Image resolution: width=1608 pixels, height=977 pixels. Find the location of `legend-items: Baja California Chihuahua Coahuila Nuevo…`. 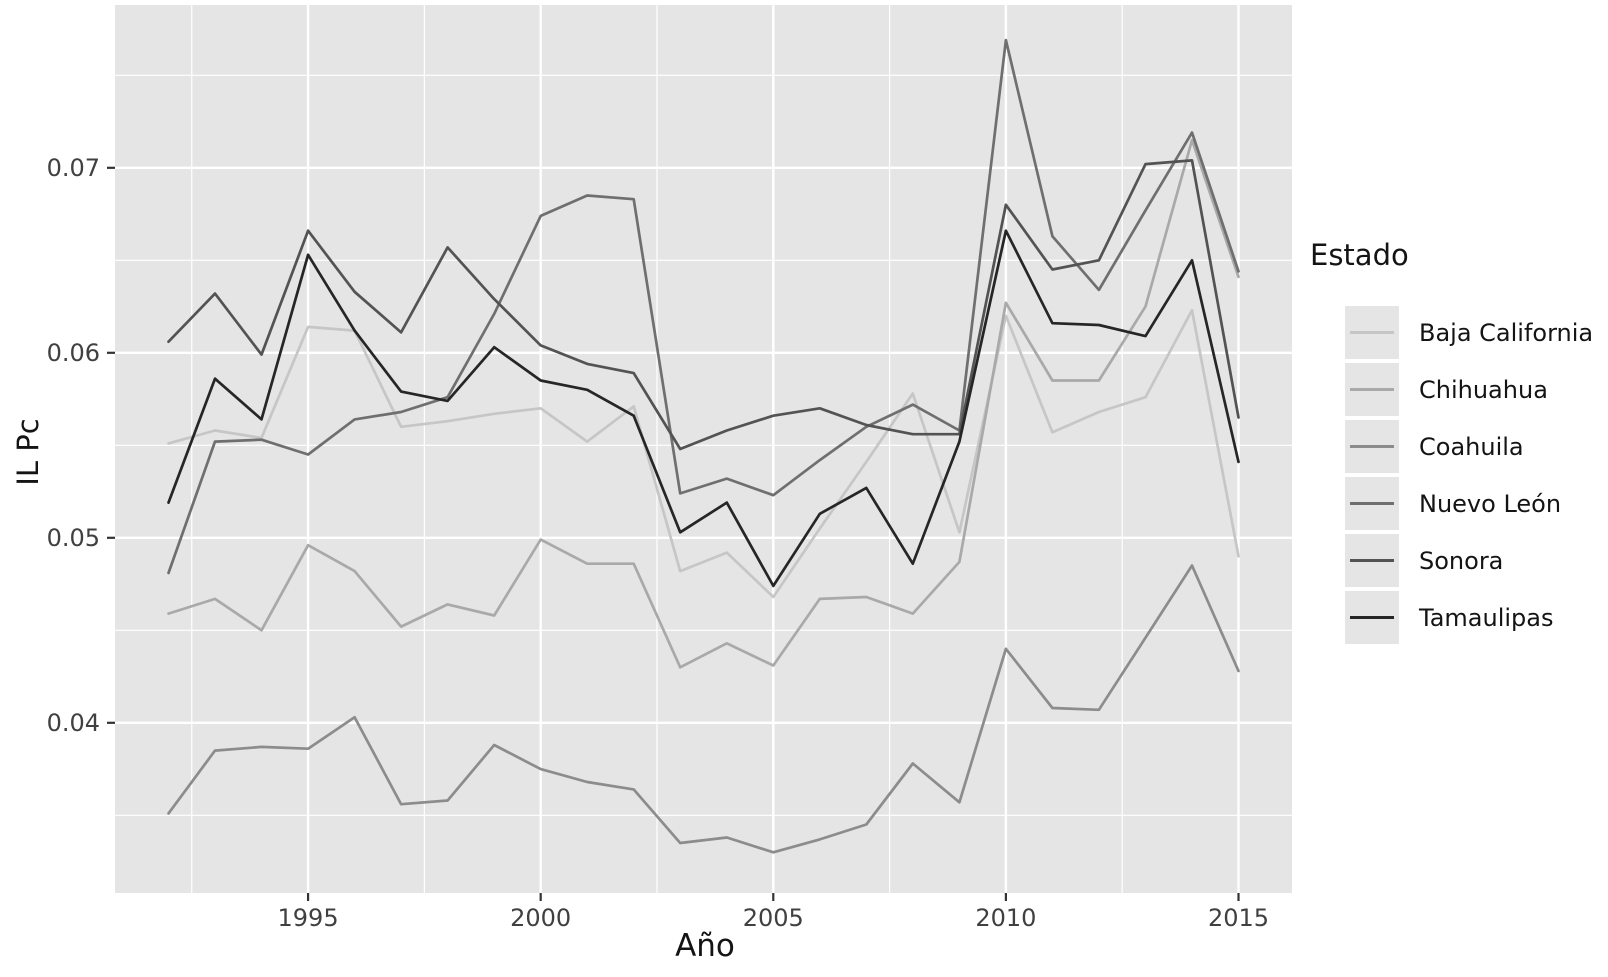

legend-items: Baja California Chihuahua Coahuila Nuevo… is located at coordinates (1450, 475).